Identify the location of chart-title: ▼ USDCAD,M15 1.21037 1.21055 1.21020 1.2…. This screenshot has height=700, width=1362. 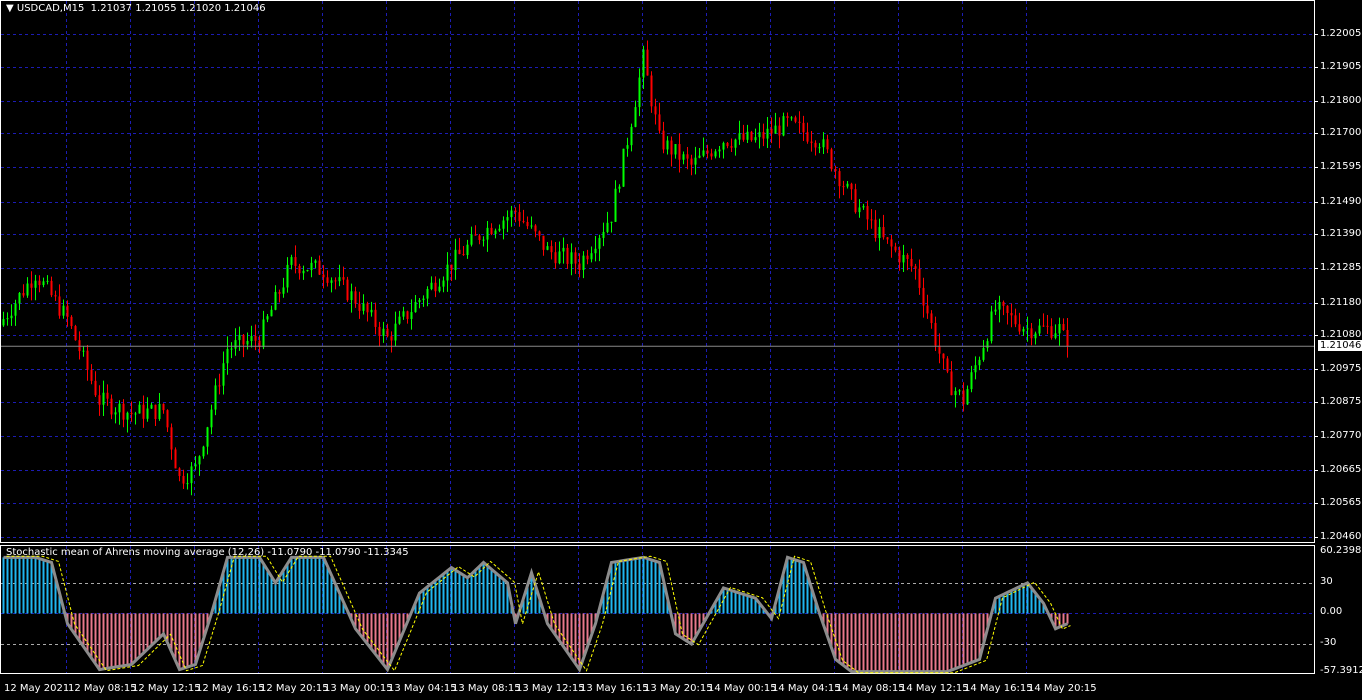
(136, 8).